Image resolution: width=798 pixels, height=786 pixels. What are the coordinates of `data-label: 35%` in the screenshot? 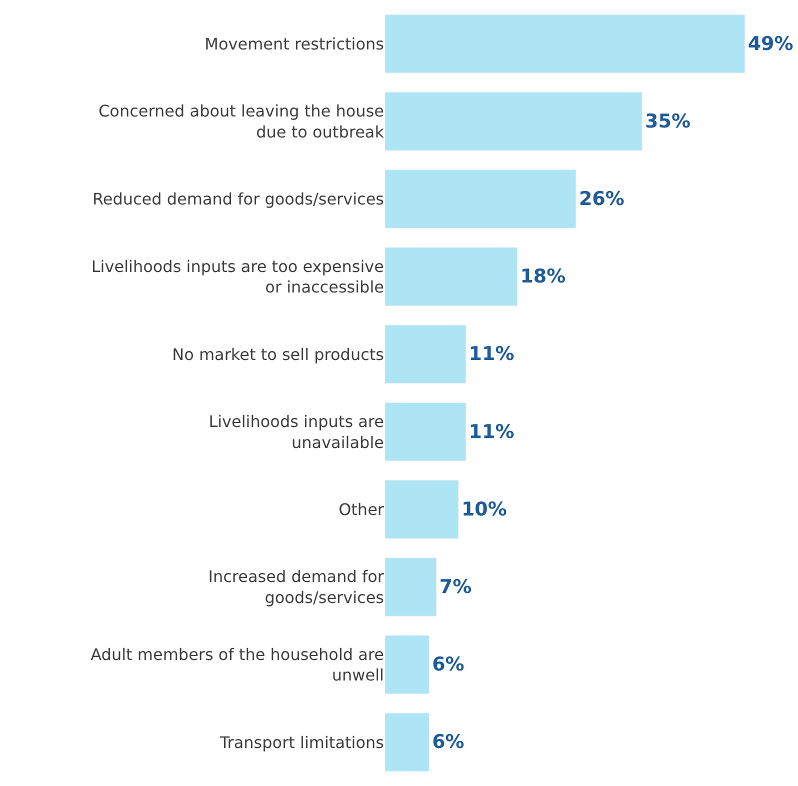 It's located at (668, 121).